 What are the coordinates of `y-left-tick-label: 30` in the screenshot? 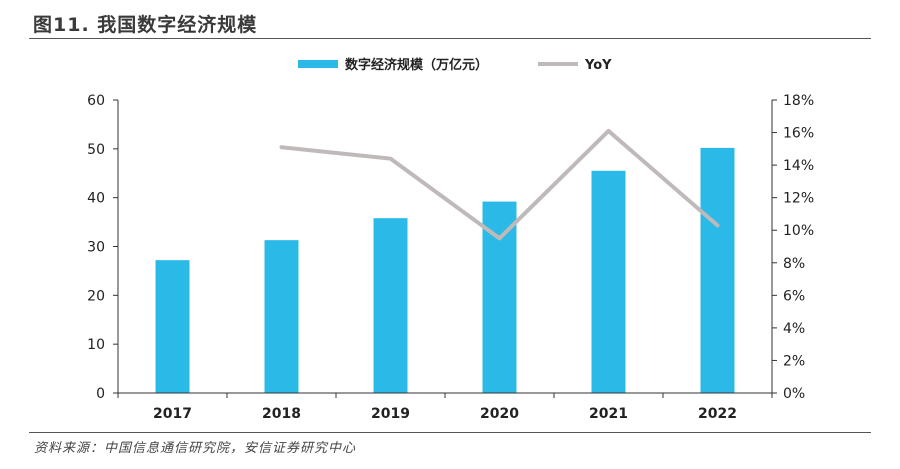 It's located at (96, 248).